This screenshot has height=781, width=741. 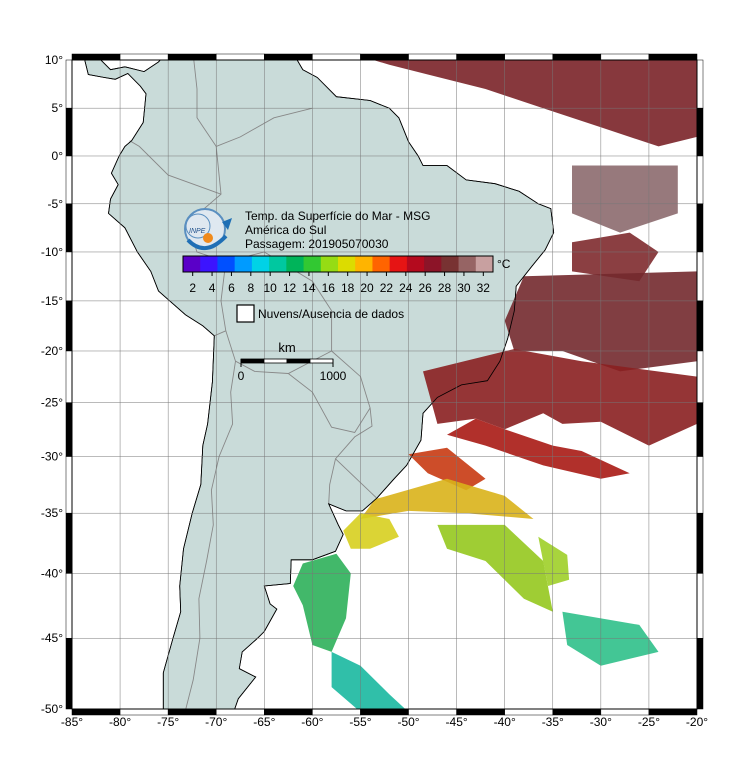 I want to click on x-tick-label: -80°, so click(x=120, y=722).